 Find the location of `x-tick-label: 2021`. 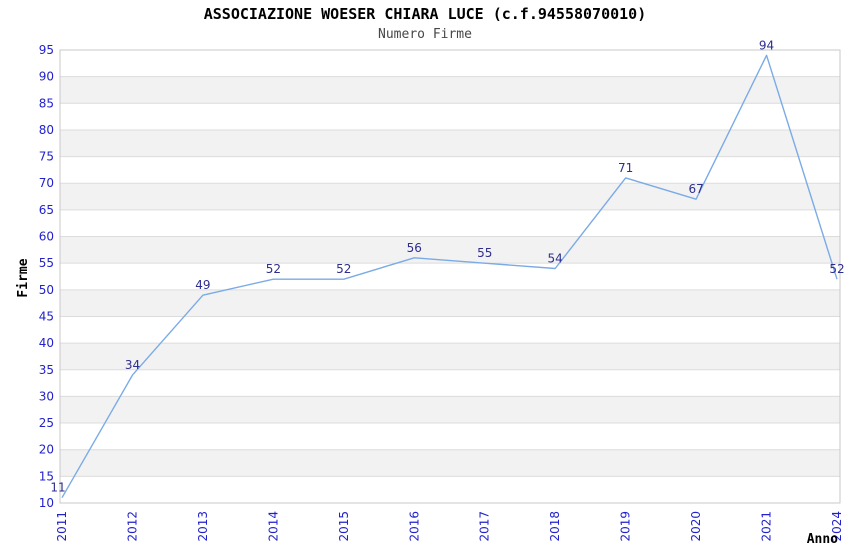

x-tick-label: 2021 is located at coordinates (767, 526).